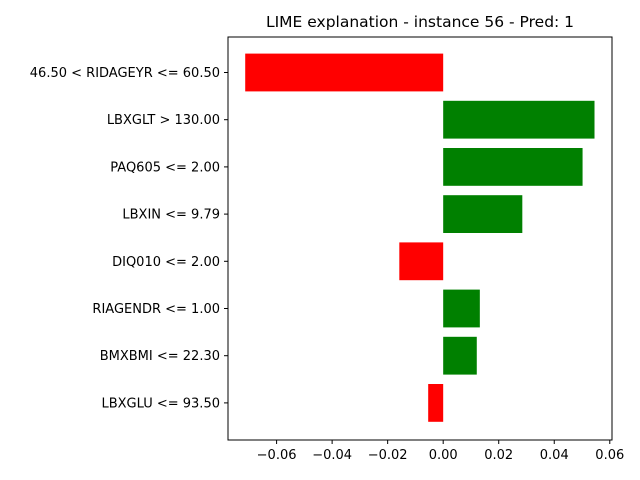  I want to click on y-tick-label-5: RIAGENDR <= 1.00, so click(156, 309).